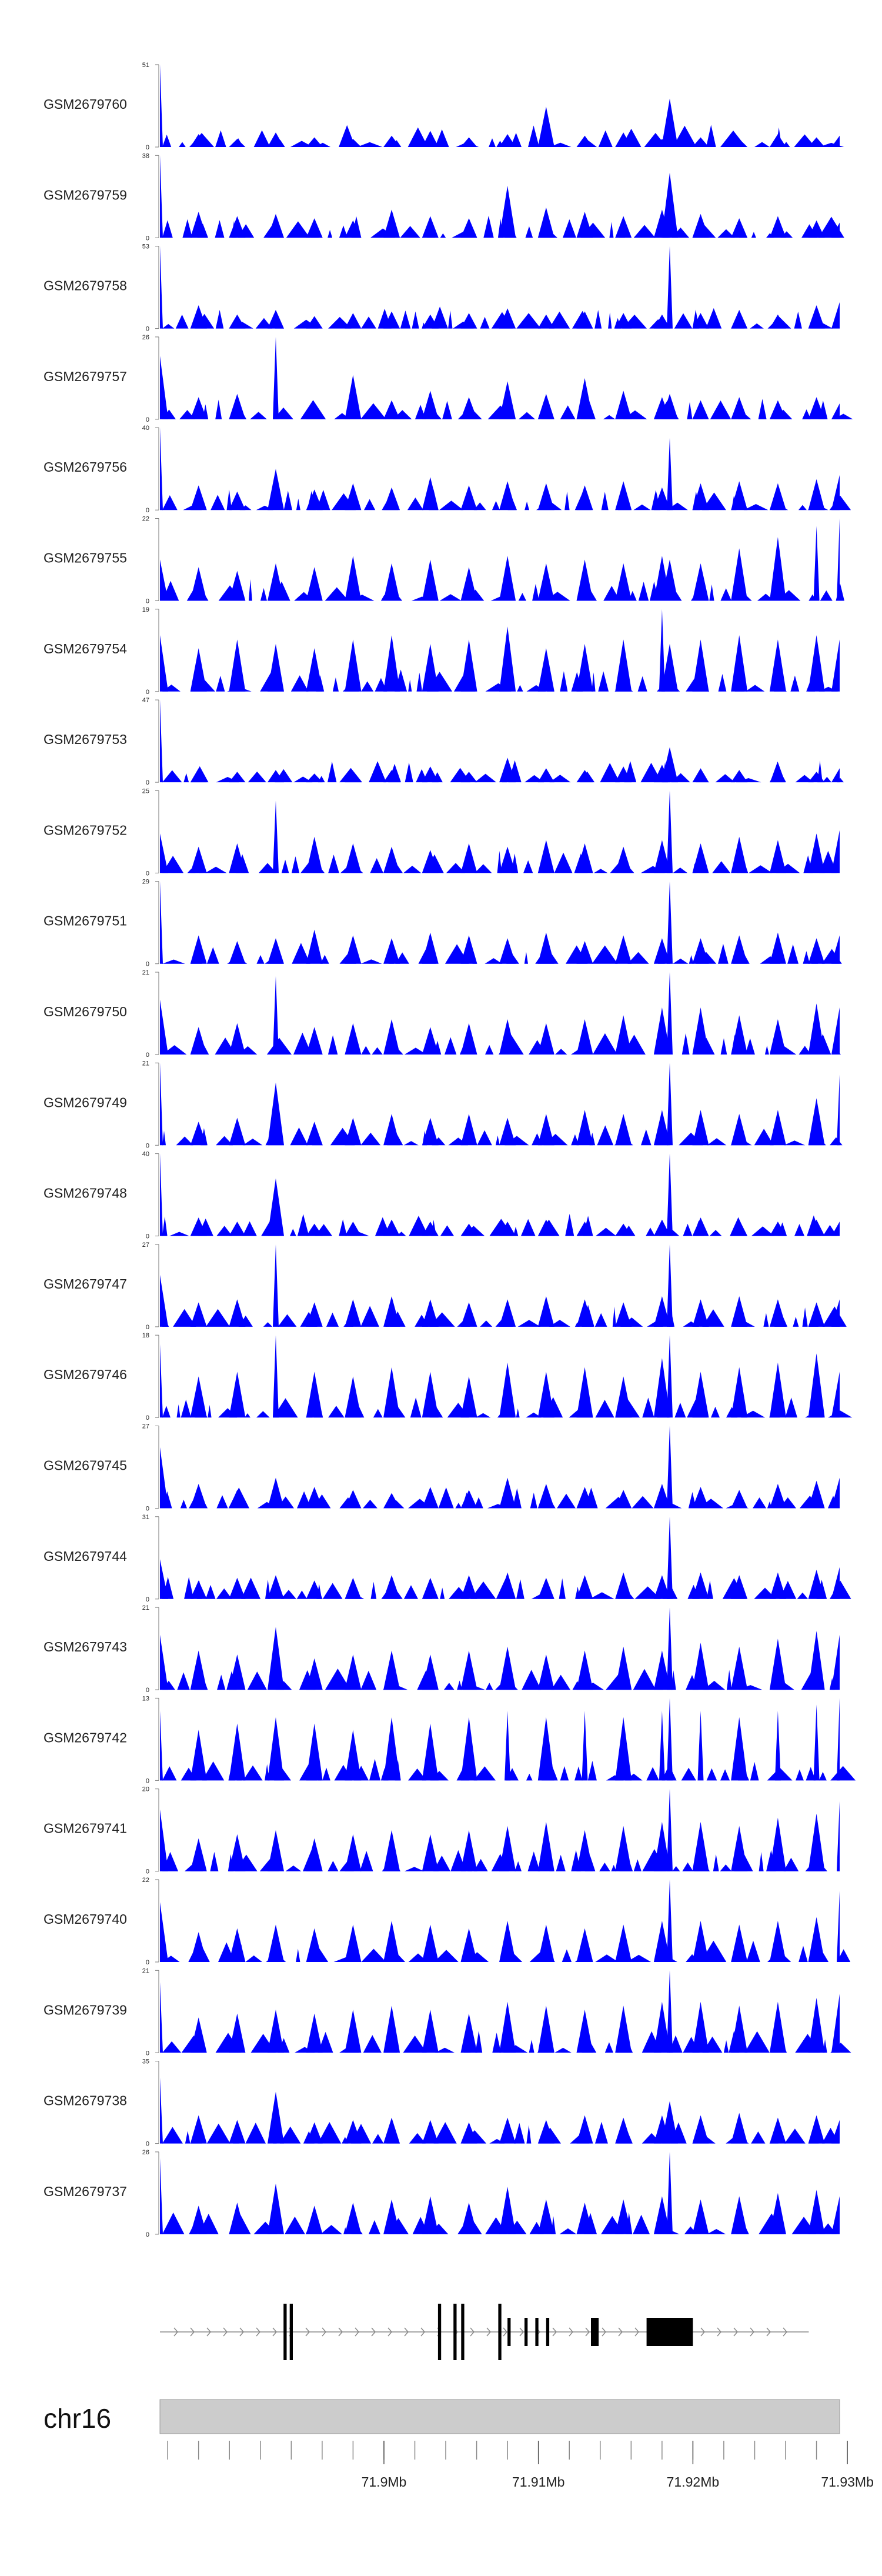 The width and height of the screenshot is (882, 2576). What do you see at coordinates (145, 700) in the screenshot?
I see `y-max-label: 47` at bounding box center [145, 700].